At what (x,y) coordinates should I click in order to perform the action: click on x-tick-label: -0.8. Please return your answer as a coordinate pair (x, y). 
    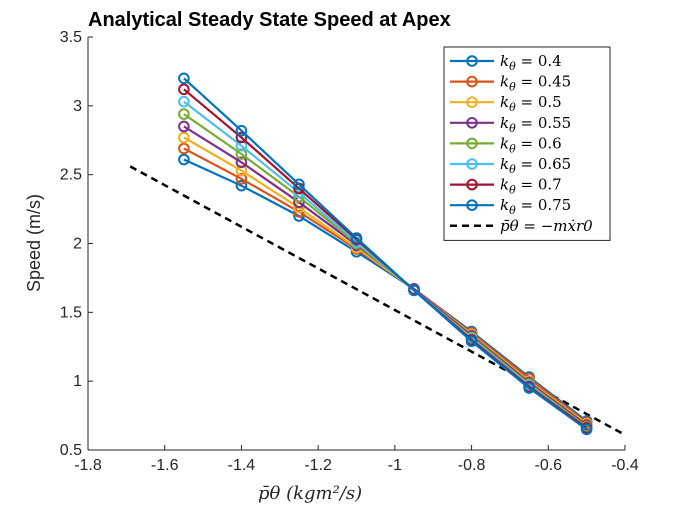
    Looking at the image, I should click on (472, 465).